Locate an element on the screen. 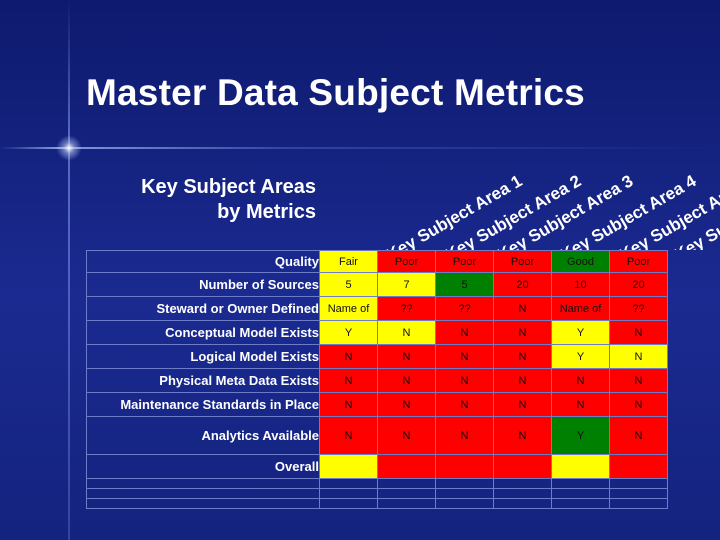 Image resolution: width=720 pixels, height=540 pixels. metric-label: Maintenance Standards in Place is located at coordinates (203, 404).